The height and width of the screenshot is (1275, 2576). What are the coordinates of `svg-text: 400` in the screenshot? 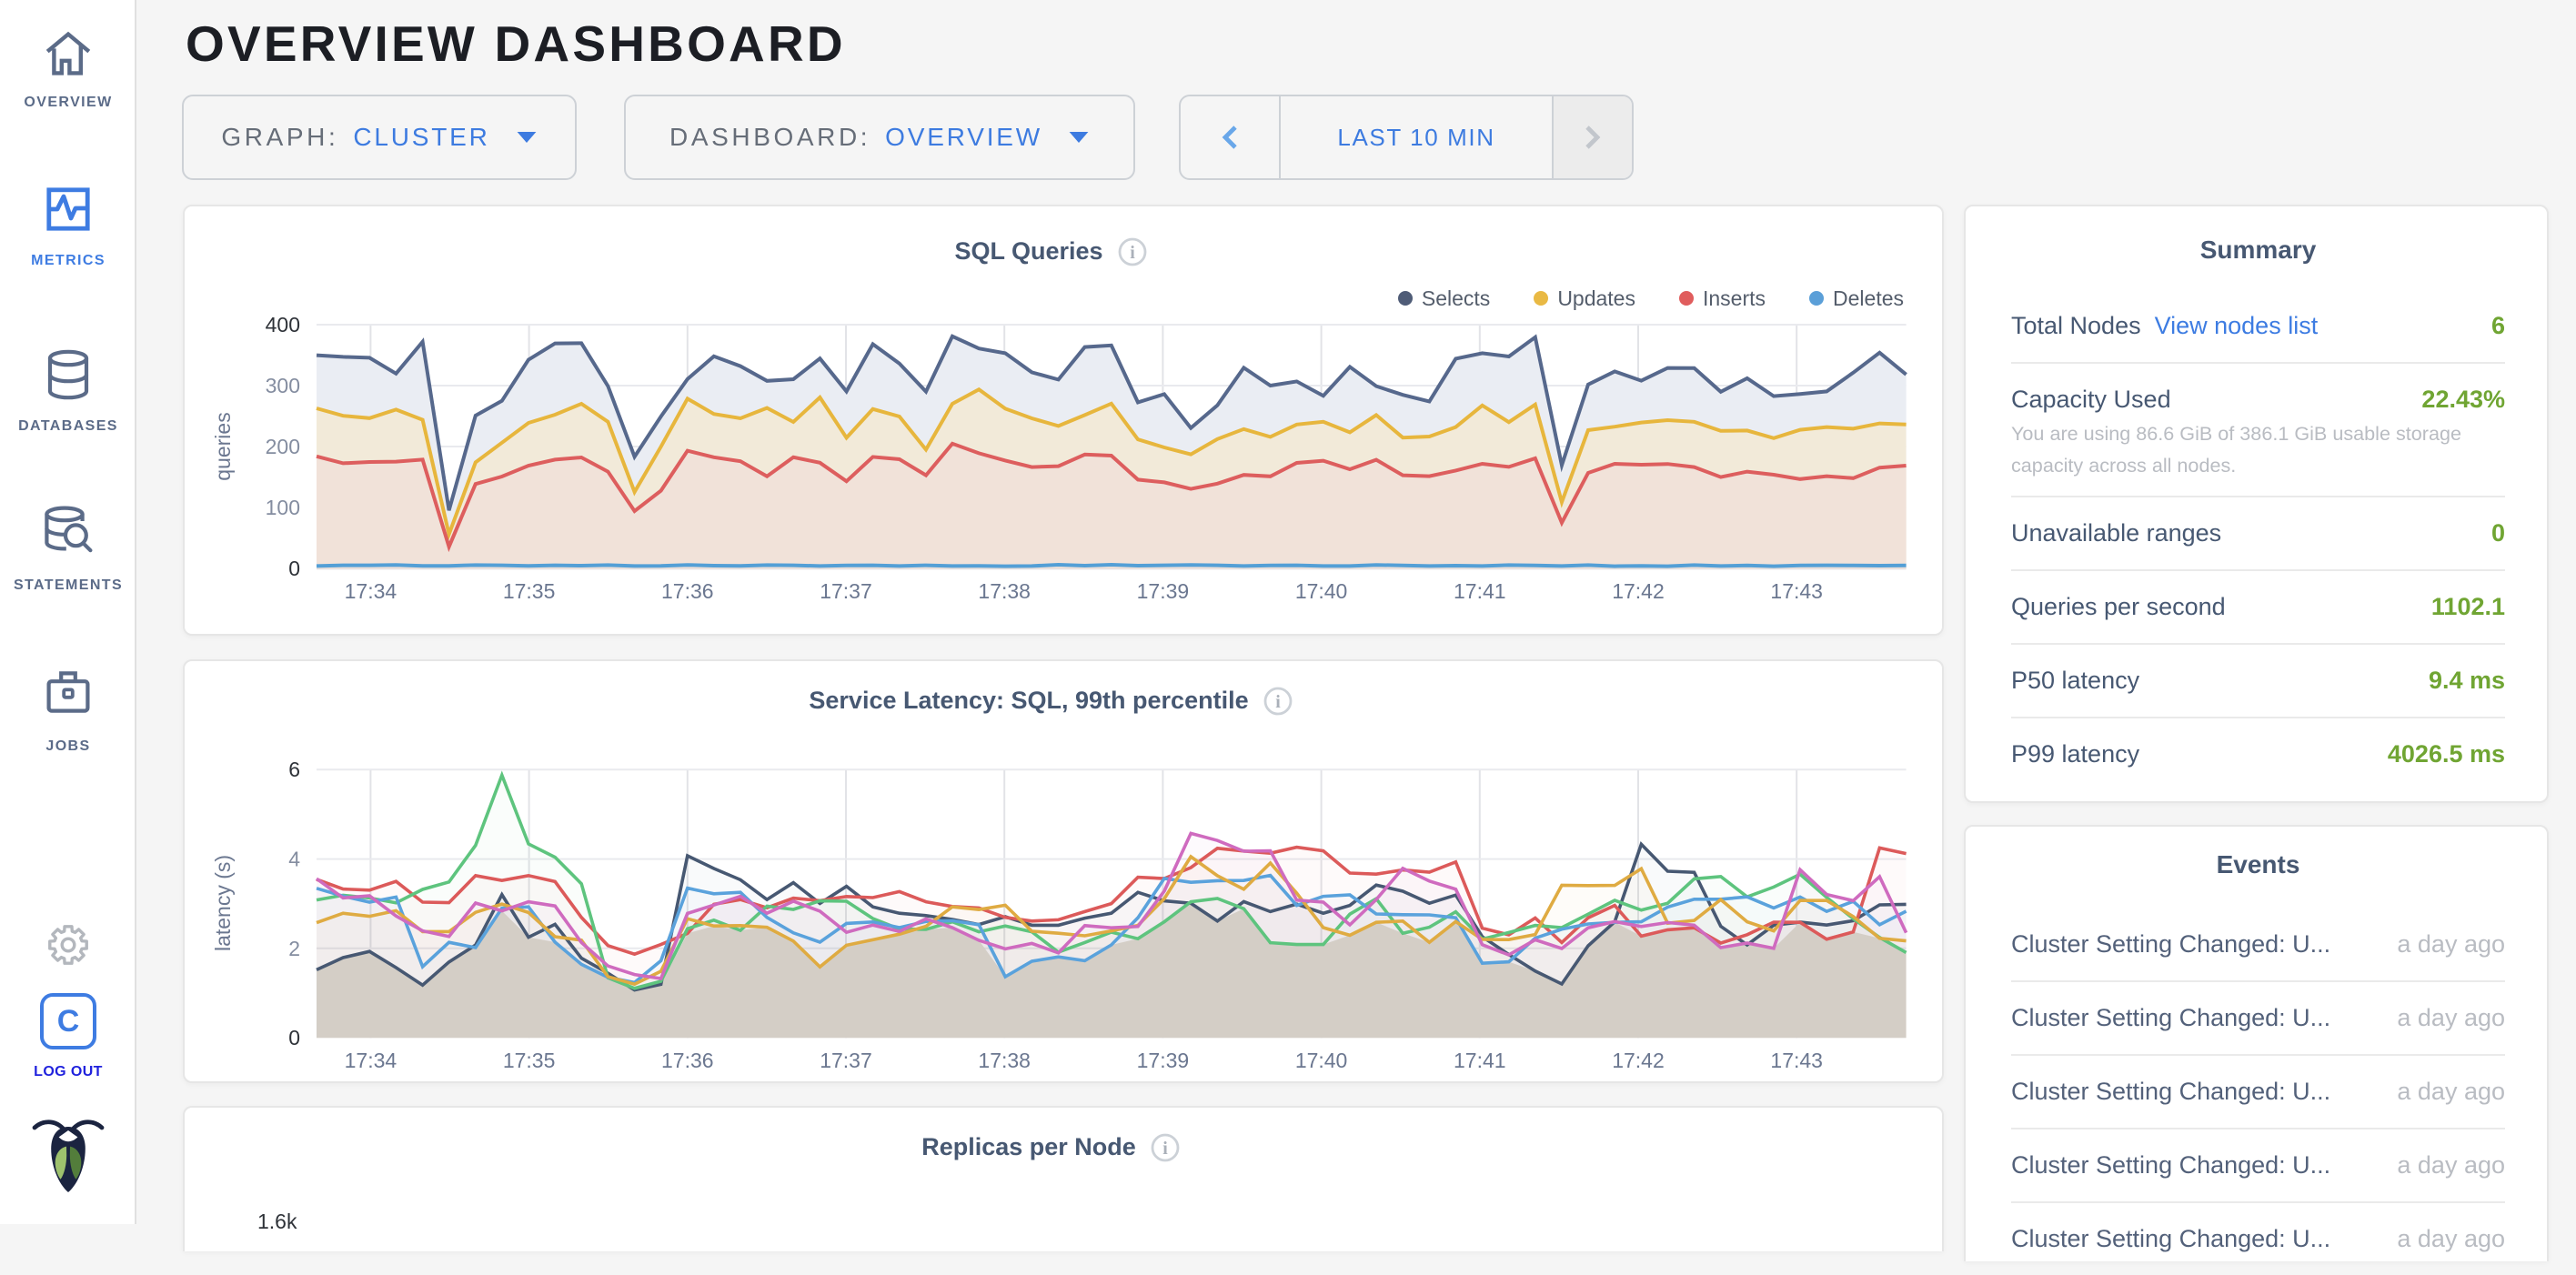 It's located at (283, 324).